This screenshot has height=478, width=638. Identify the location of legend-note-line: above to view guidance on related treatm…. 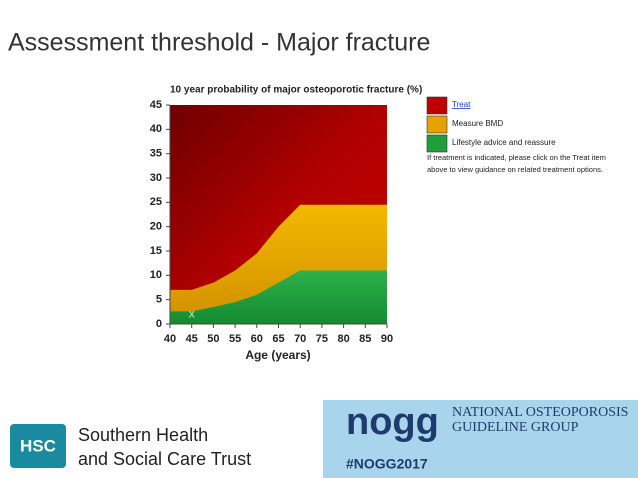
(515, 169).